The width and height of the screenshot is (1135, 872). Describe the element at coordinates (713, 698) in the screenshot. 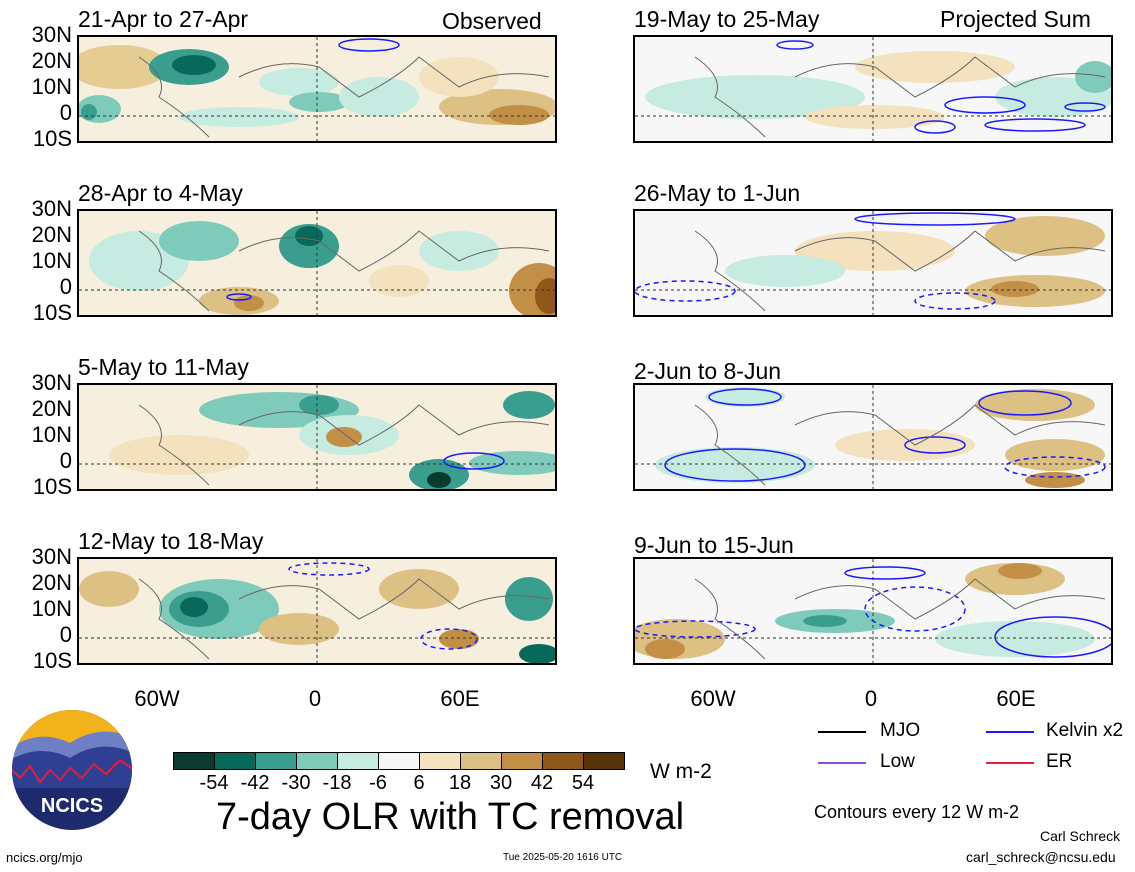

I see `x-tick-60w-right: 60W` at that location.